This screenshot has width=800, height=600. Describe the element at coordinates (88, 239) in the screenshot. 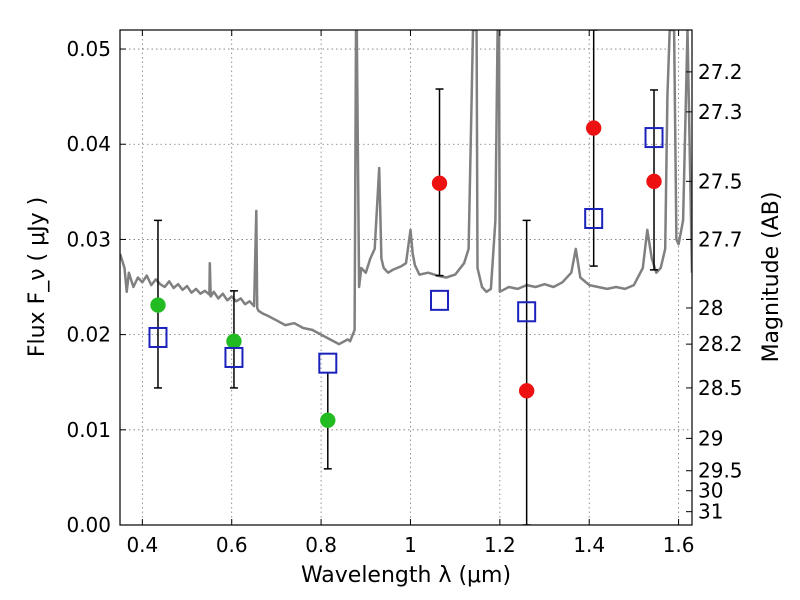

I see `y-tick-label: 0.03` at that location.